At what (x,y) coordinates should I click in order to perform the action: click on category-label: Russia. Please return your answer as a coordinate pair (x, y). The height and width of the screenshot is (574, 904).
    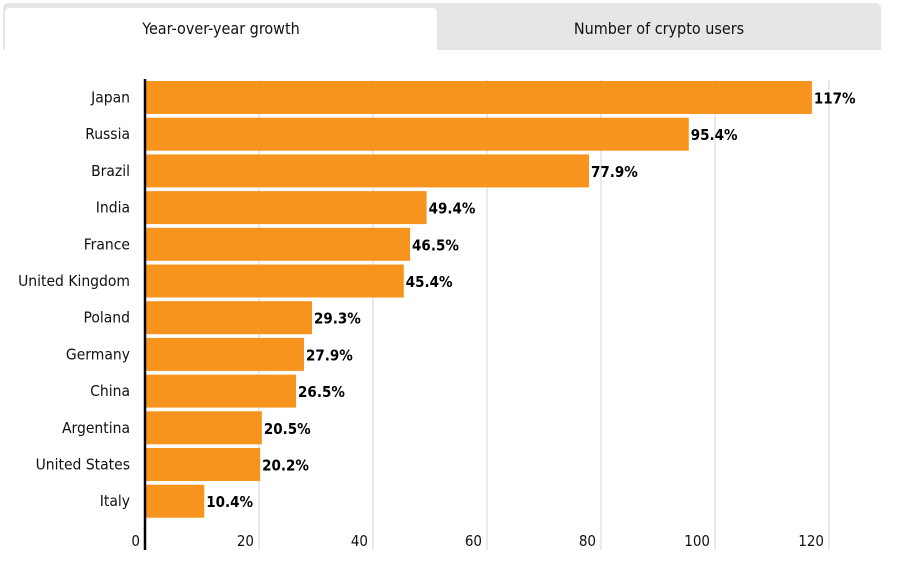
    Looking at the image, I should click on (107, 134).